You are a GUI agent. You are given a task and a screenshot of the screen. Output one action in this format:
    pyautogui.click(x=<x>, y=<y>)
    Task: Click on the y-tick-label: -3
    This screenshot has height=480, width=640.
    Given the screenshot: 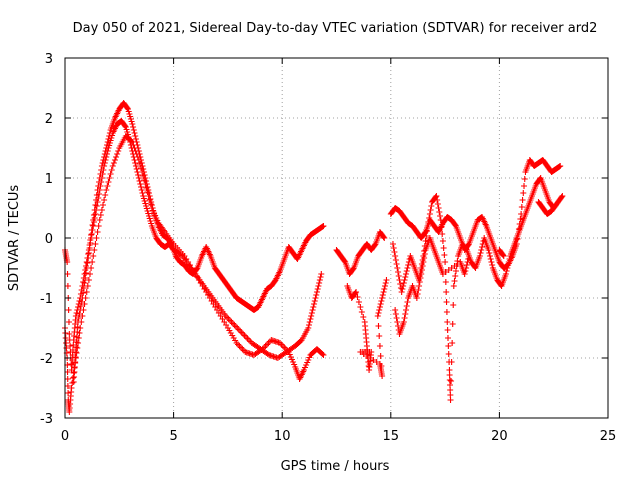 What is the action you would take?
    pyautogui.click(x=46, y=419)
    